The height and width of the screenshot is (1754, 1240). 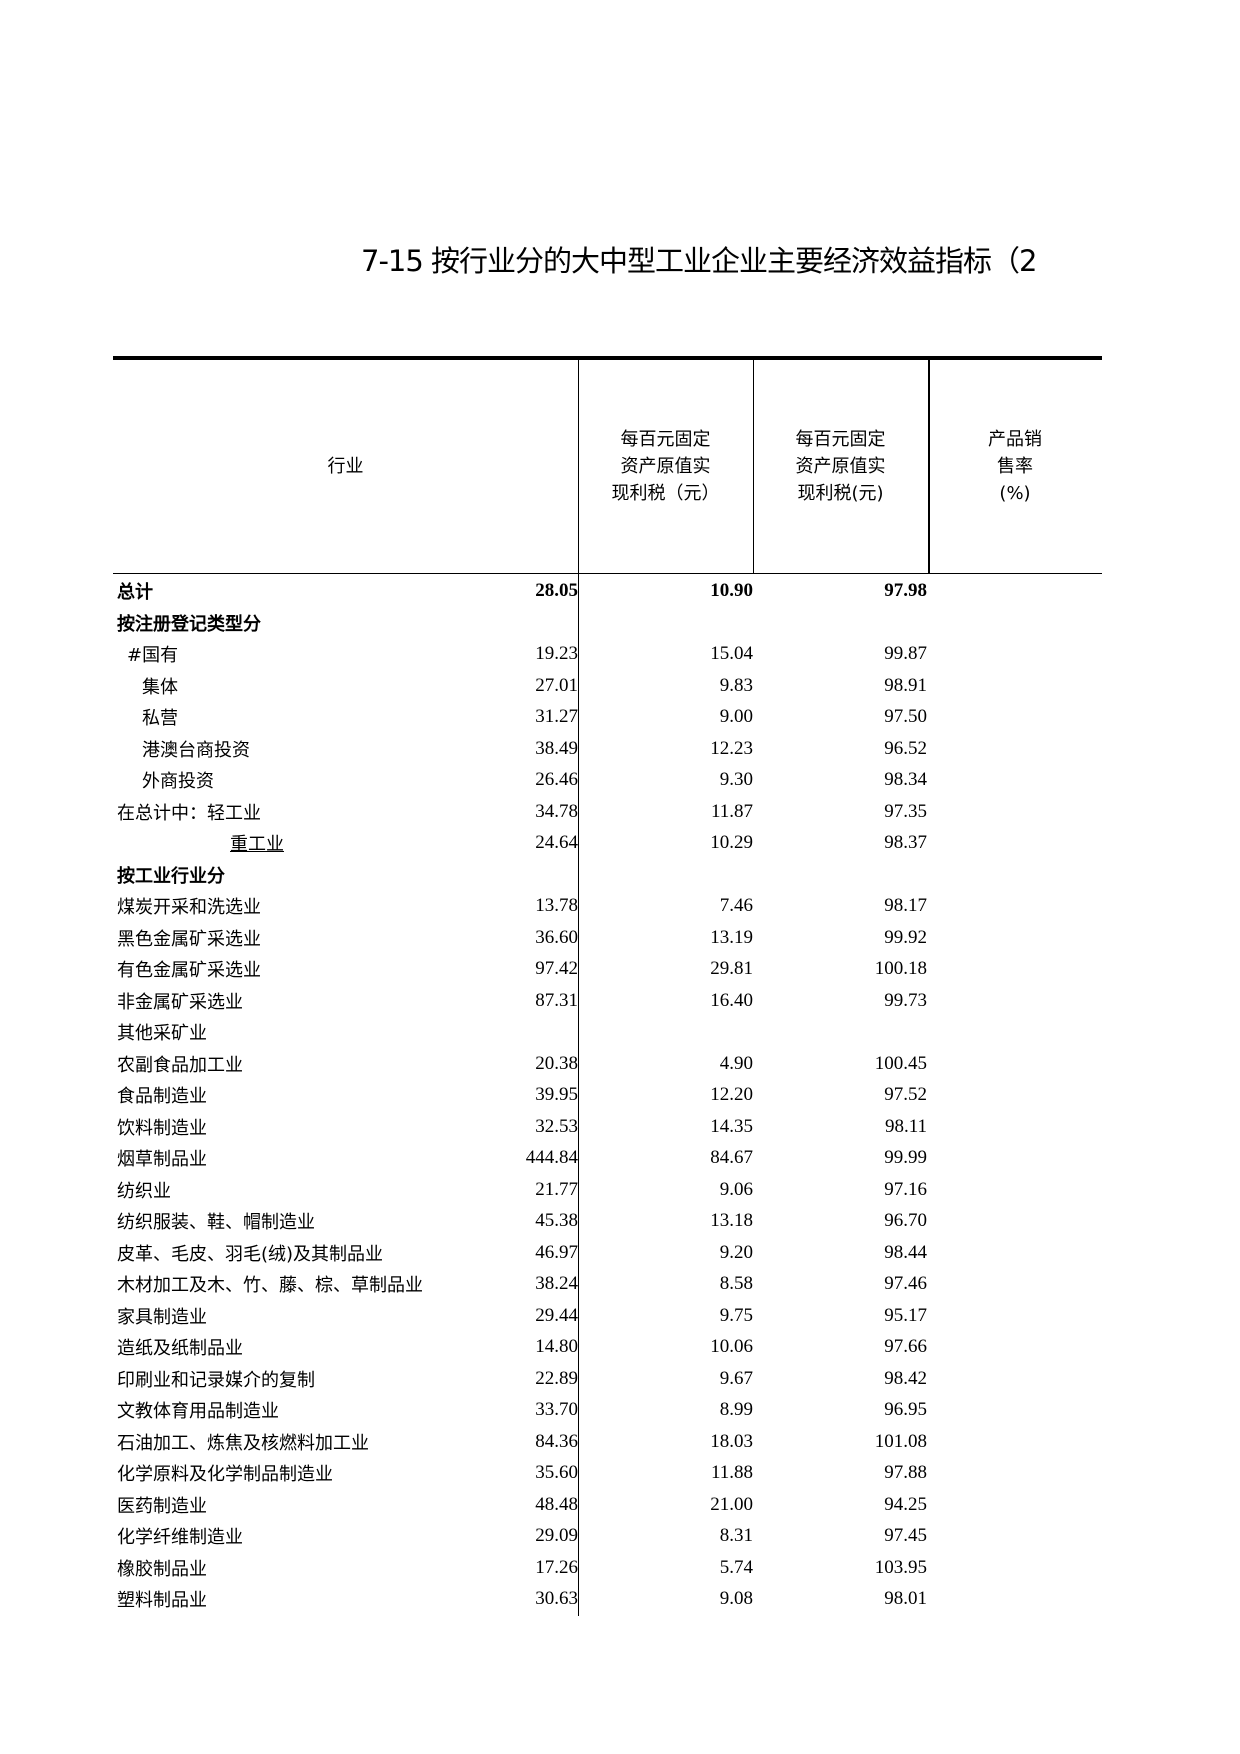 I want to click on cell-value: 97.35, so click(x=905, y=811).